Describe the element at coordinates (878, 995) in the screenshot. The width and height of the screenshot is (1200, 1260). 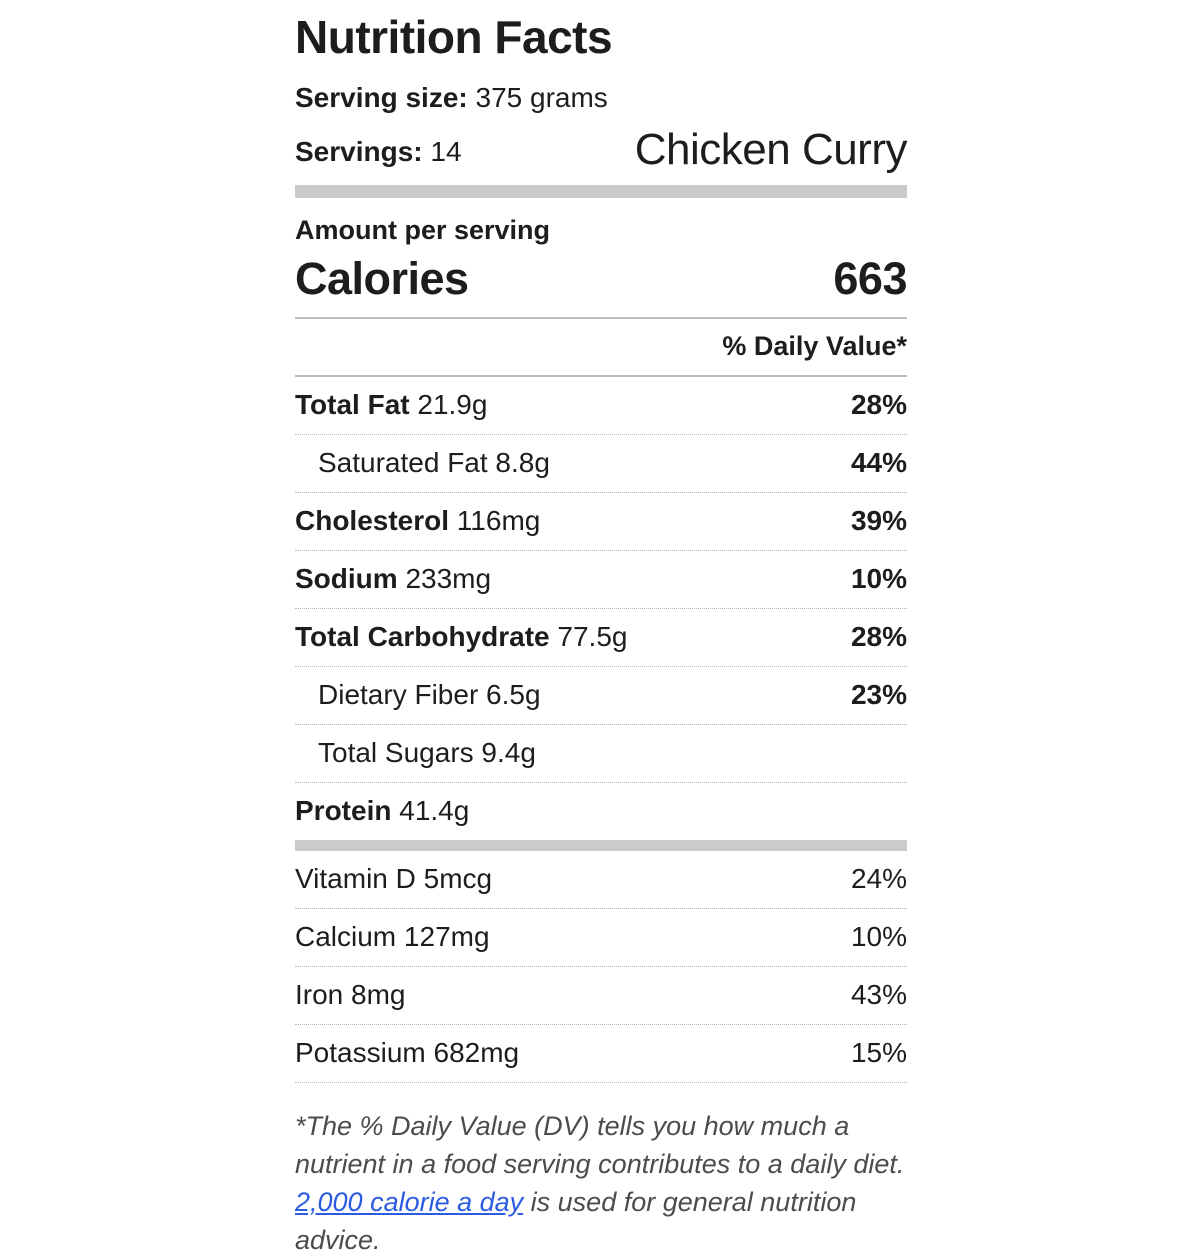
I see `daily-value-percent: 43%` at that location.